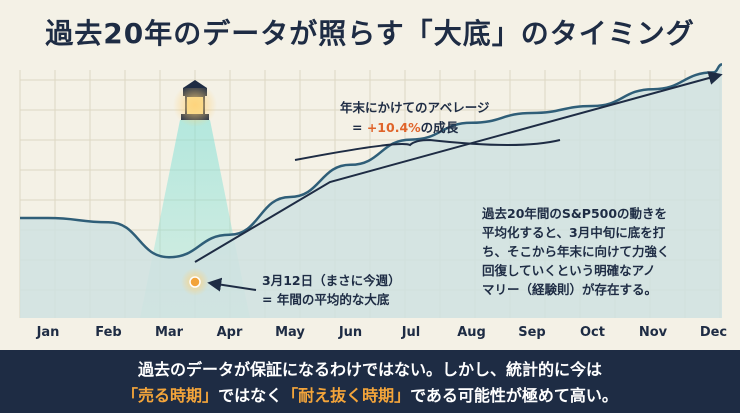 The image size is (740, 413). Describe the element at coordinates (574, 213) in the screenshot. I see `note-line: 過去20年間のS&P500の動きを` at that location.